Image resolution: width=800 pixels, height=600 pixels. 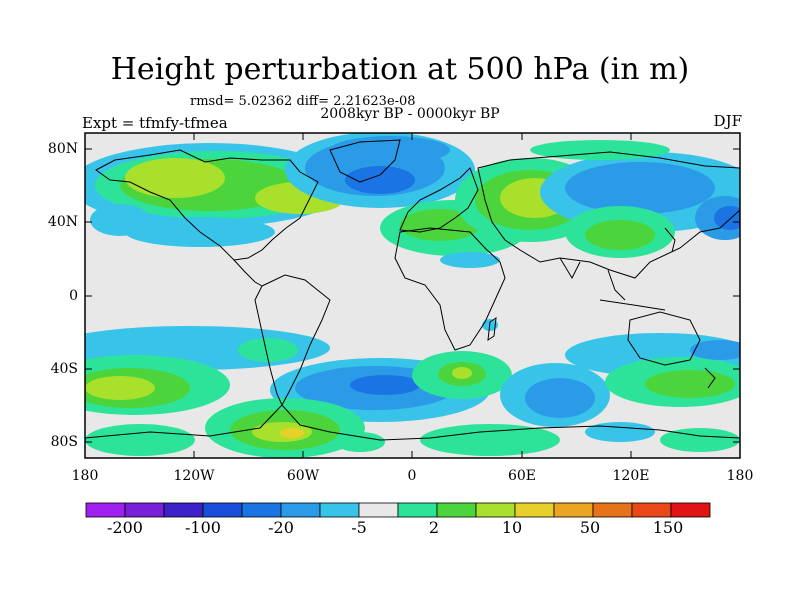 What do you see at coordinates (522, 476) in the screenshot?
I see `lon-tick-label: 60E` at bounding box center [522, 476].